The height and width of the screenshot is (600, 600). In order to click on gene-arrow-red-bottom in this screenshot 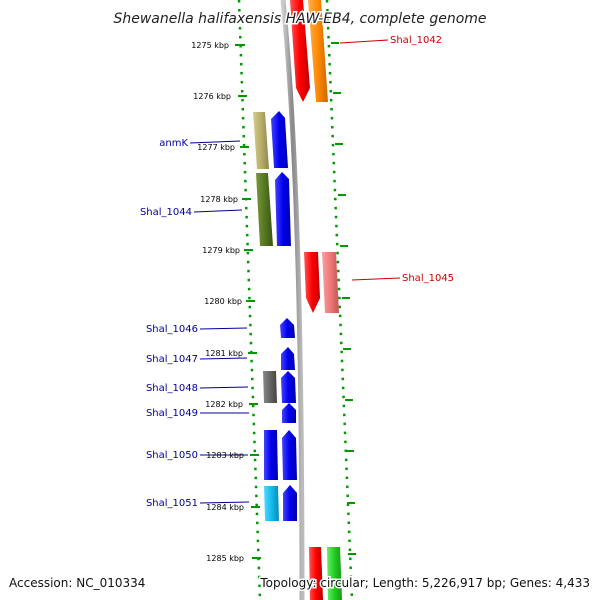, I will do `click(316, 573)`.